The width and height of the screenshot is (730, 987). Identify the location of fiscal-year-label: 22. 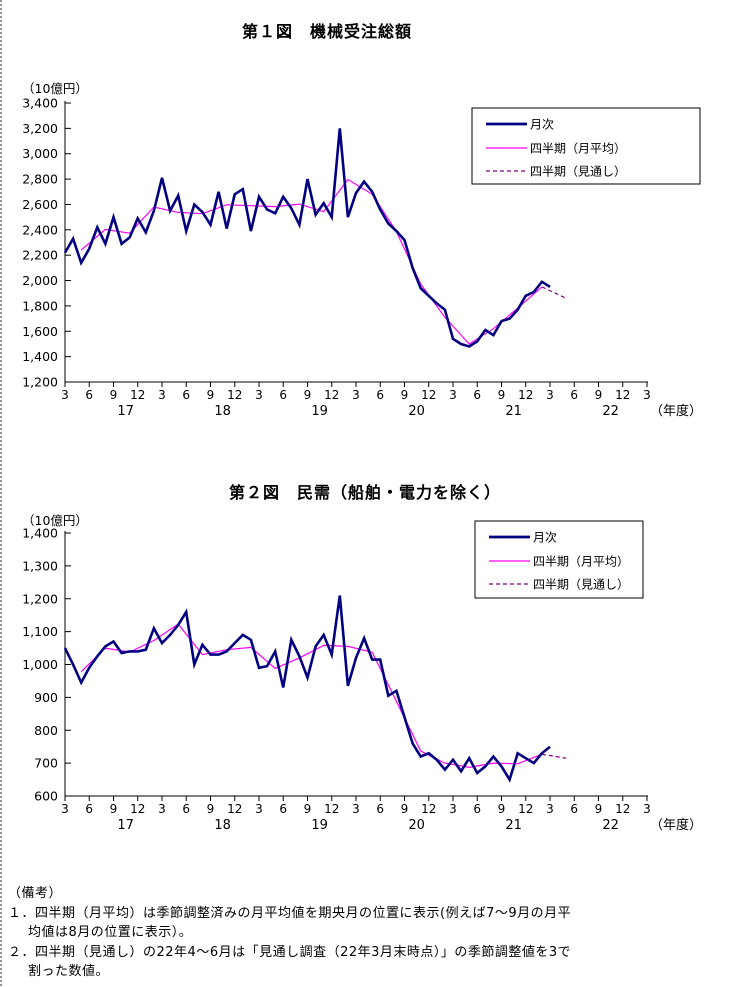
(610, 825).